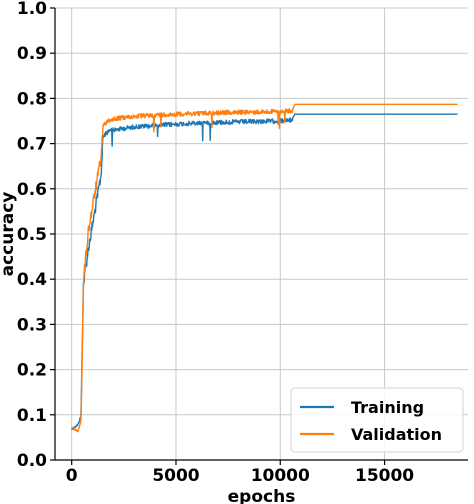 Image resolution: width=474 pixels, height=504 pixels. I want to click on legend-label-validation: Validation, so click(396, 434).